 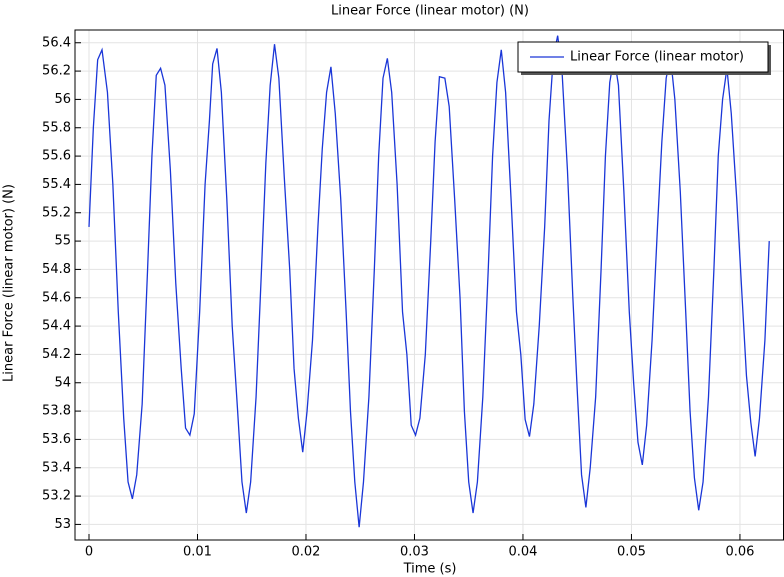 I want to click on legend: Linear Force (linear motor), so click(x=644, y=58).